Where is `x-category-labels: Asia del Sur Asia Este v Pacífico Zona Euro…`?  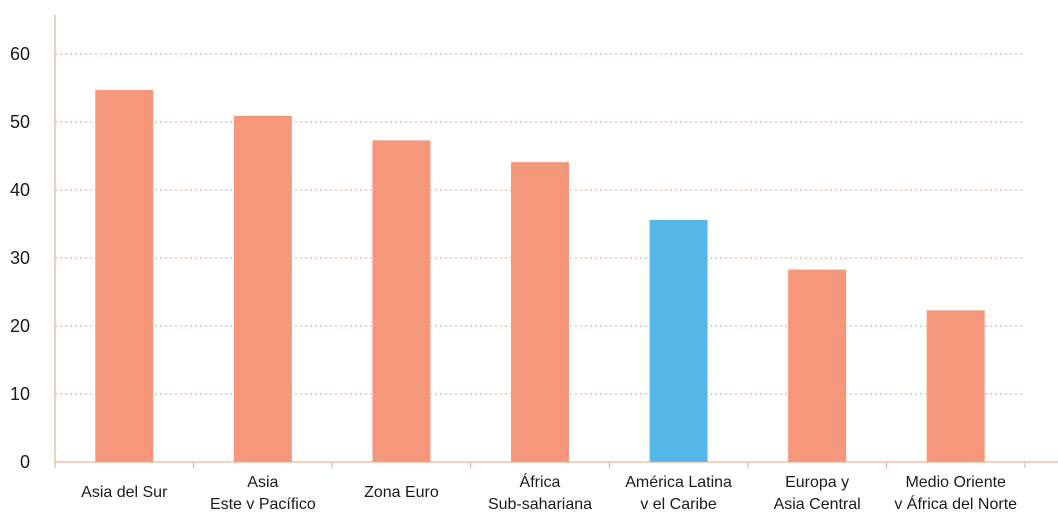
x-category-labels: Asia del Sur Asia Este v Pacífico Zona Euro… is located at coordinates (549, 492).